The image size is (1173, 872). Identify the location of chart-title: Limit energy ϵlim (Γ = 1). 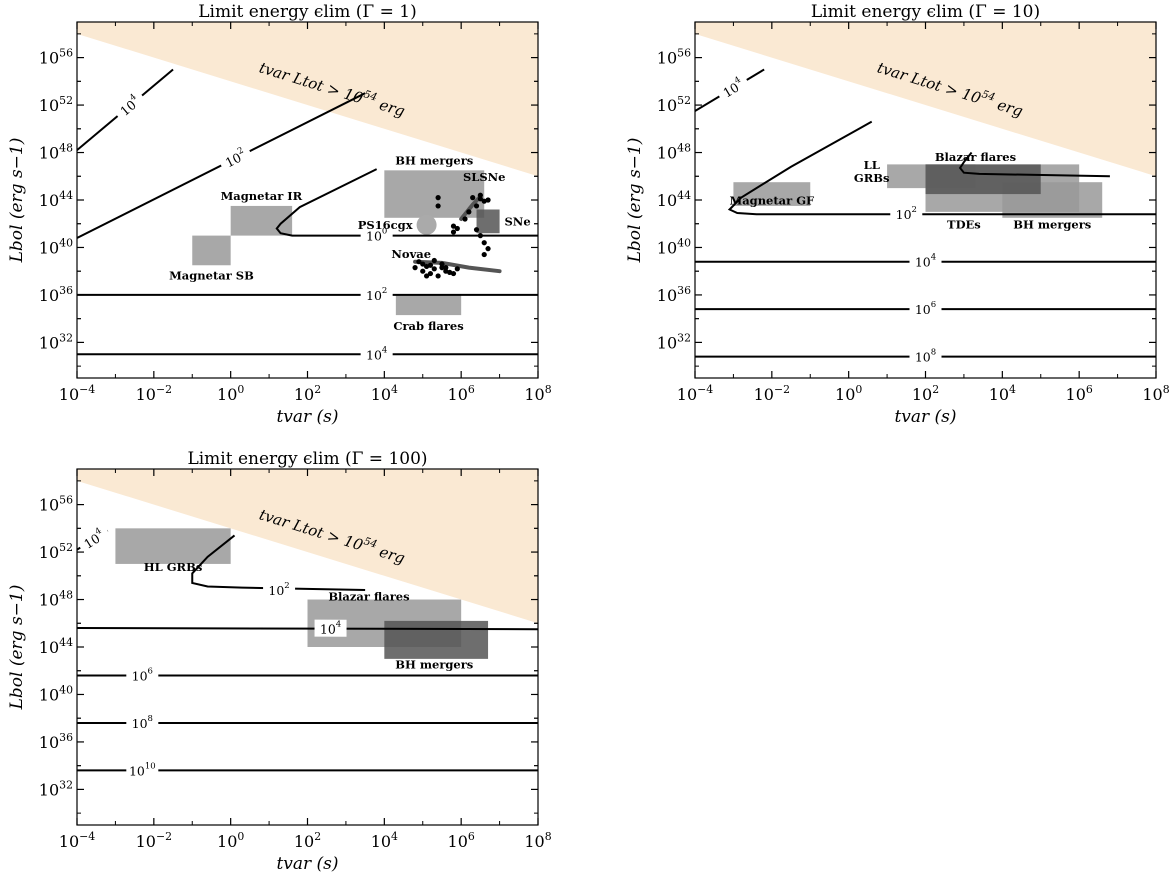
(307, 12).